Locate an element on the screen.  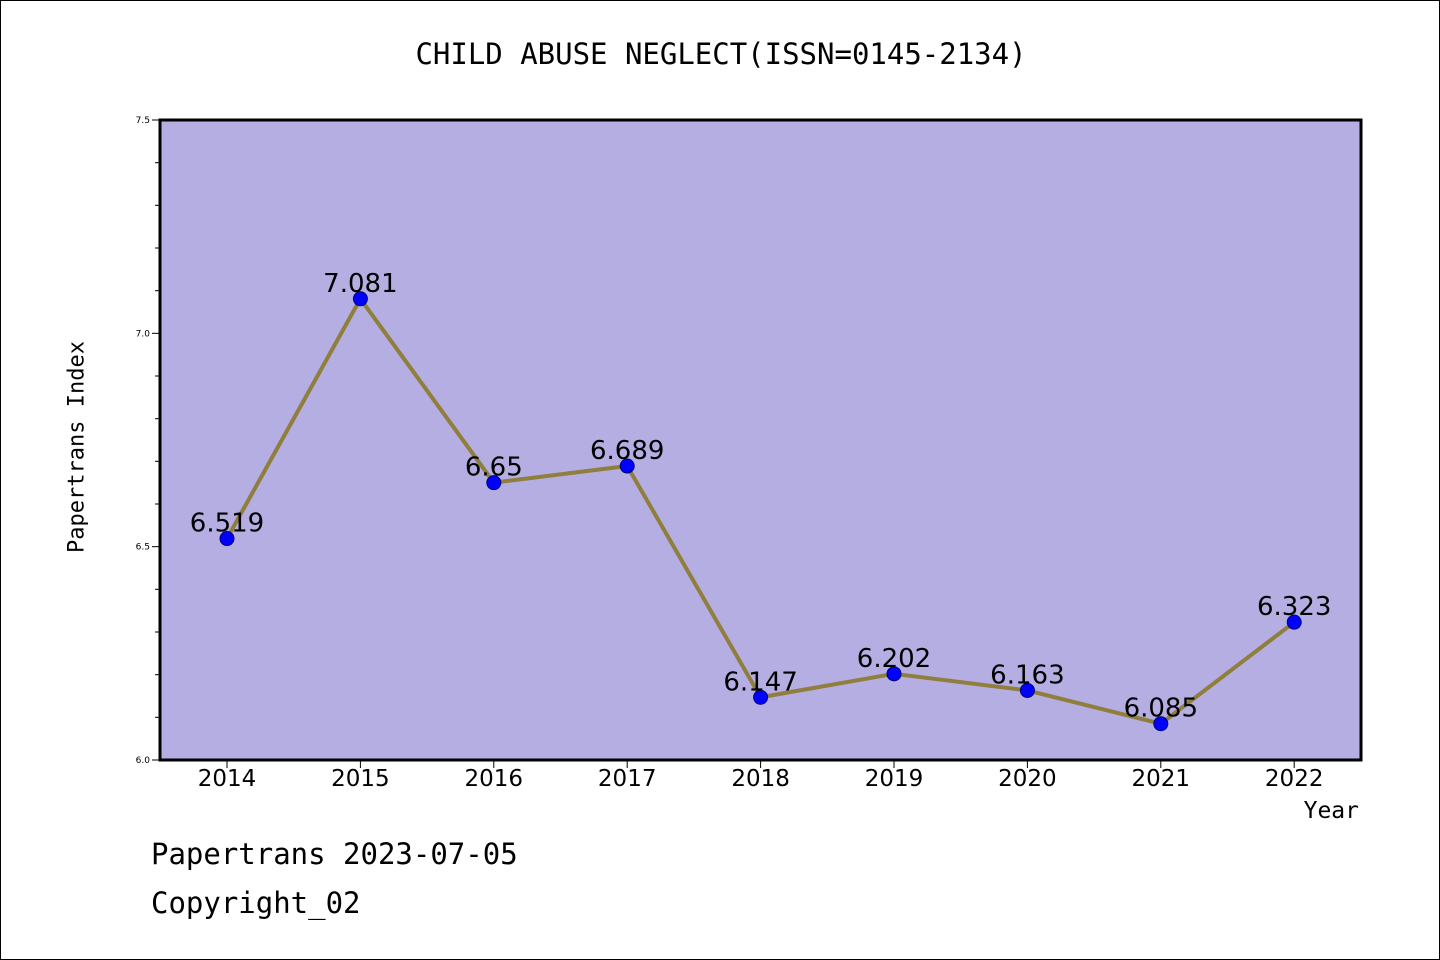
y-tick-label: 7.0 is located at coordinates (143, 334).